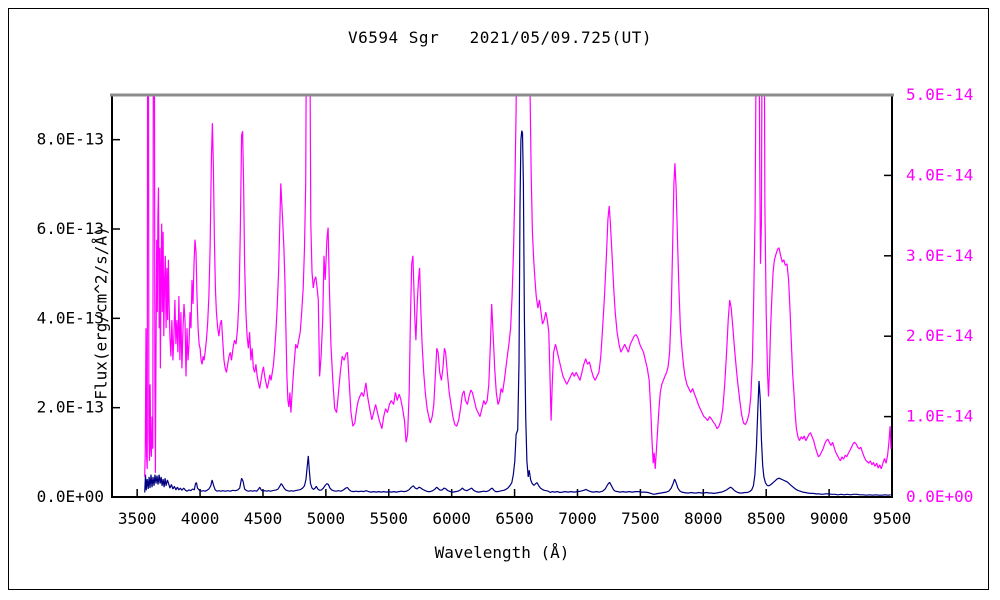 The image size is (1000, 600). What do you see at coordinates (577, 518) in the screenshot?
I see `x-tick-label: 7000` at bounding box center [577, 518].